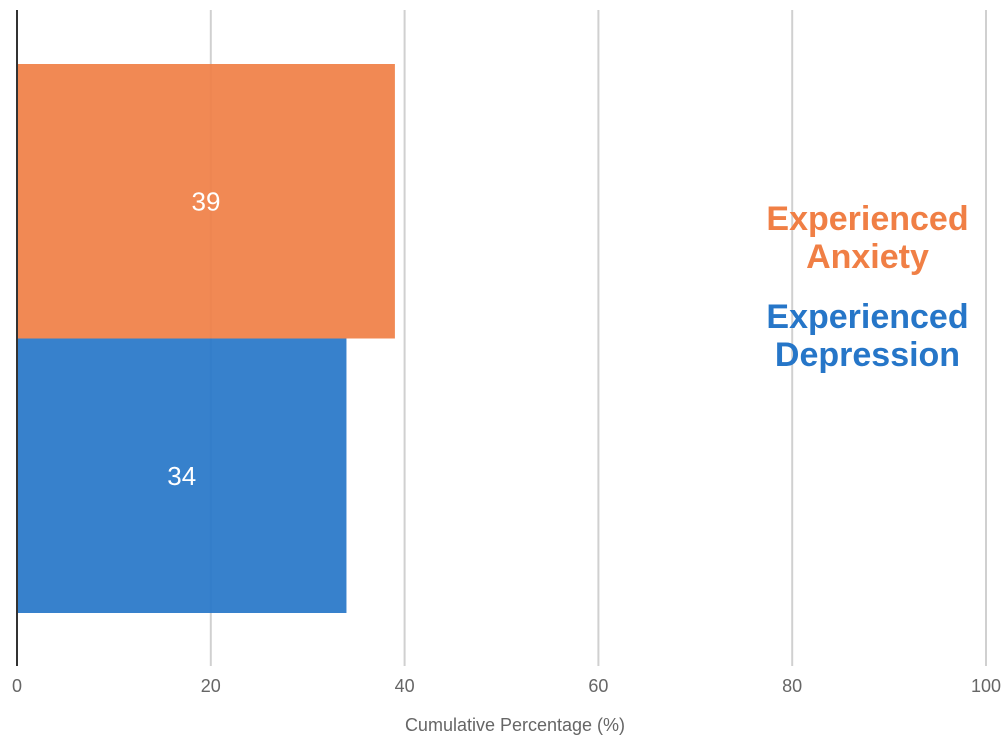 Image resolution: width=1005 pixels, height=739 pixels. Describe the element at coordinates (867, 336) in the screenshot. I see `legend-depression: Experienced Depression` at that location.